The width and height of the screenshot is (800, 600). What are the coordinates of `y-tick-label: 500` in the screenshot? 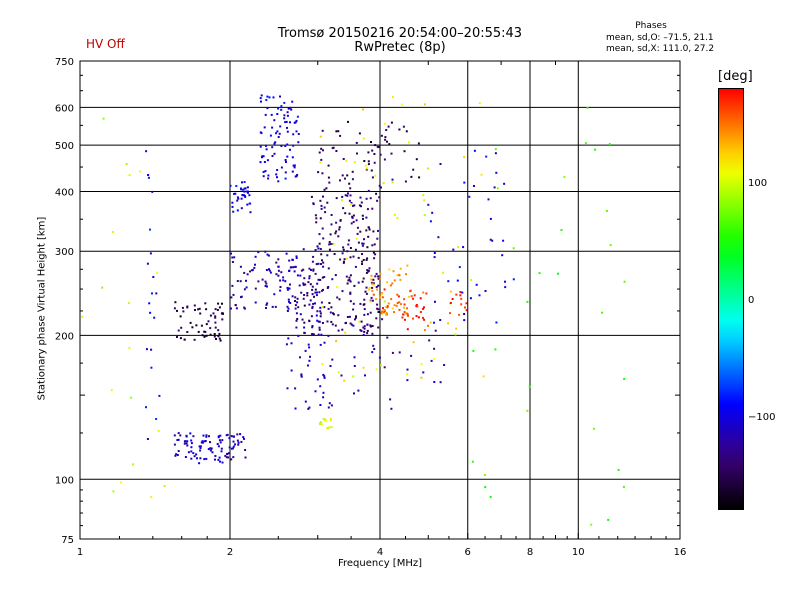 It's located at (64, 146).